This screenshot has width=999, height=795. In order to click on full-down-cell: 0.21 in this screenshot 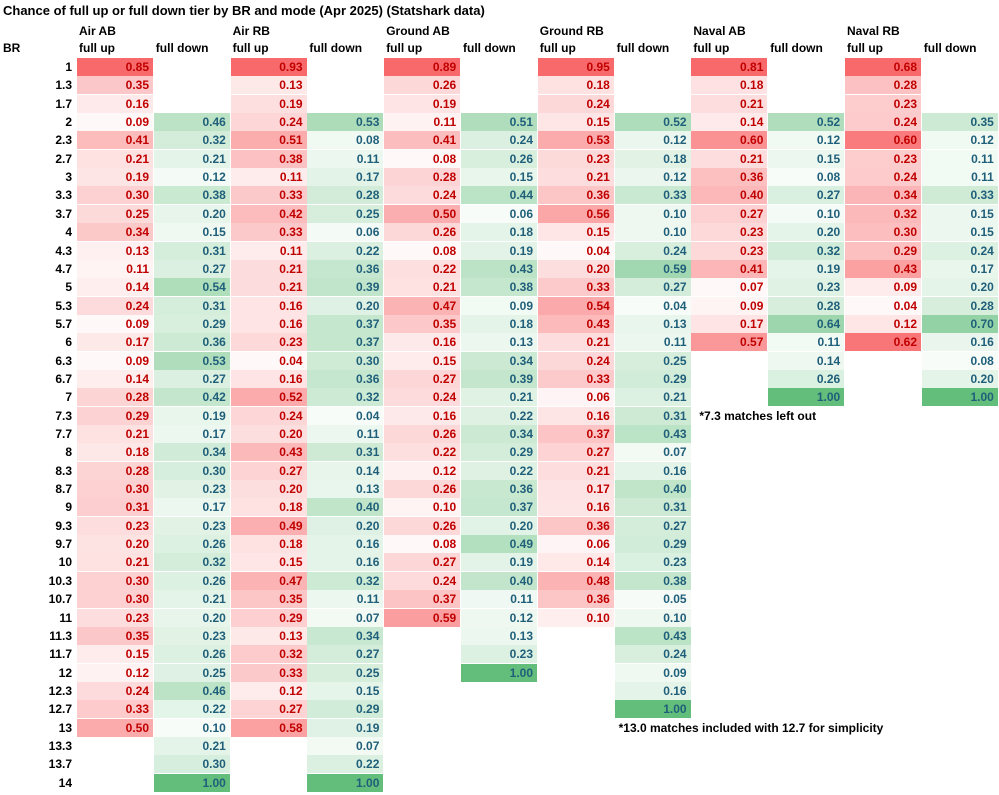, I will do `click(191, 599)`.